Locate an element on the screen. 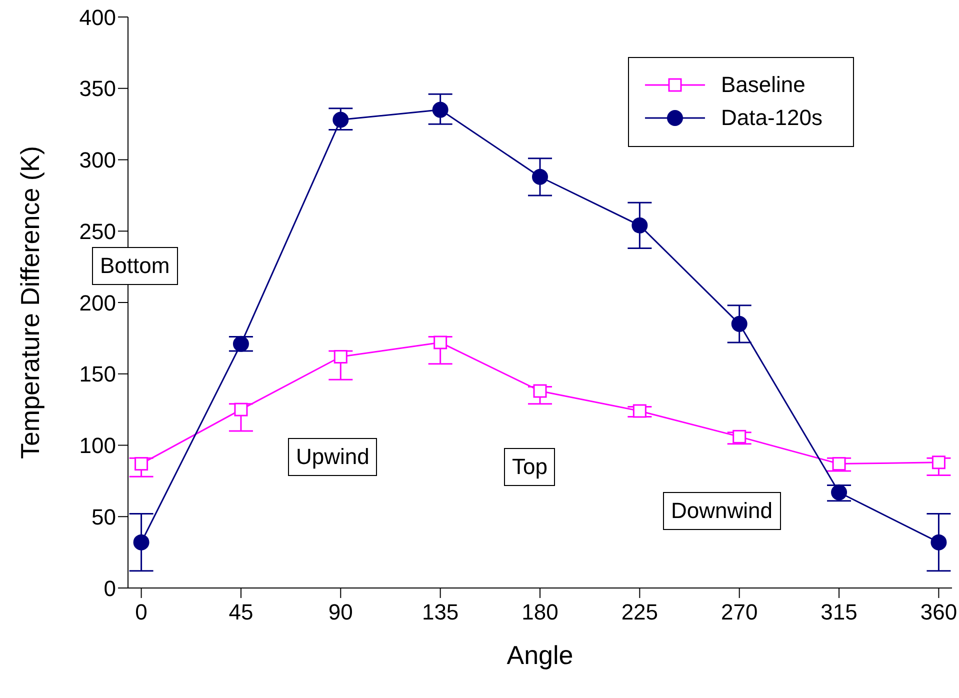 This screenshot has width=959, height=698. y-tick-label: 200 is located at coordinates (97, 303).